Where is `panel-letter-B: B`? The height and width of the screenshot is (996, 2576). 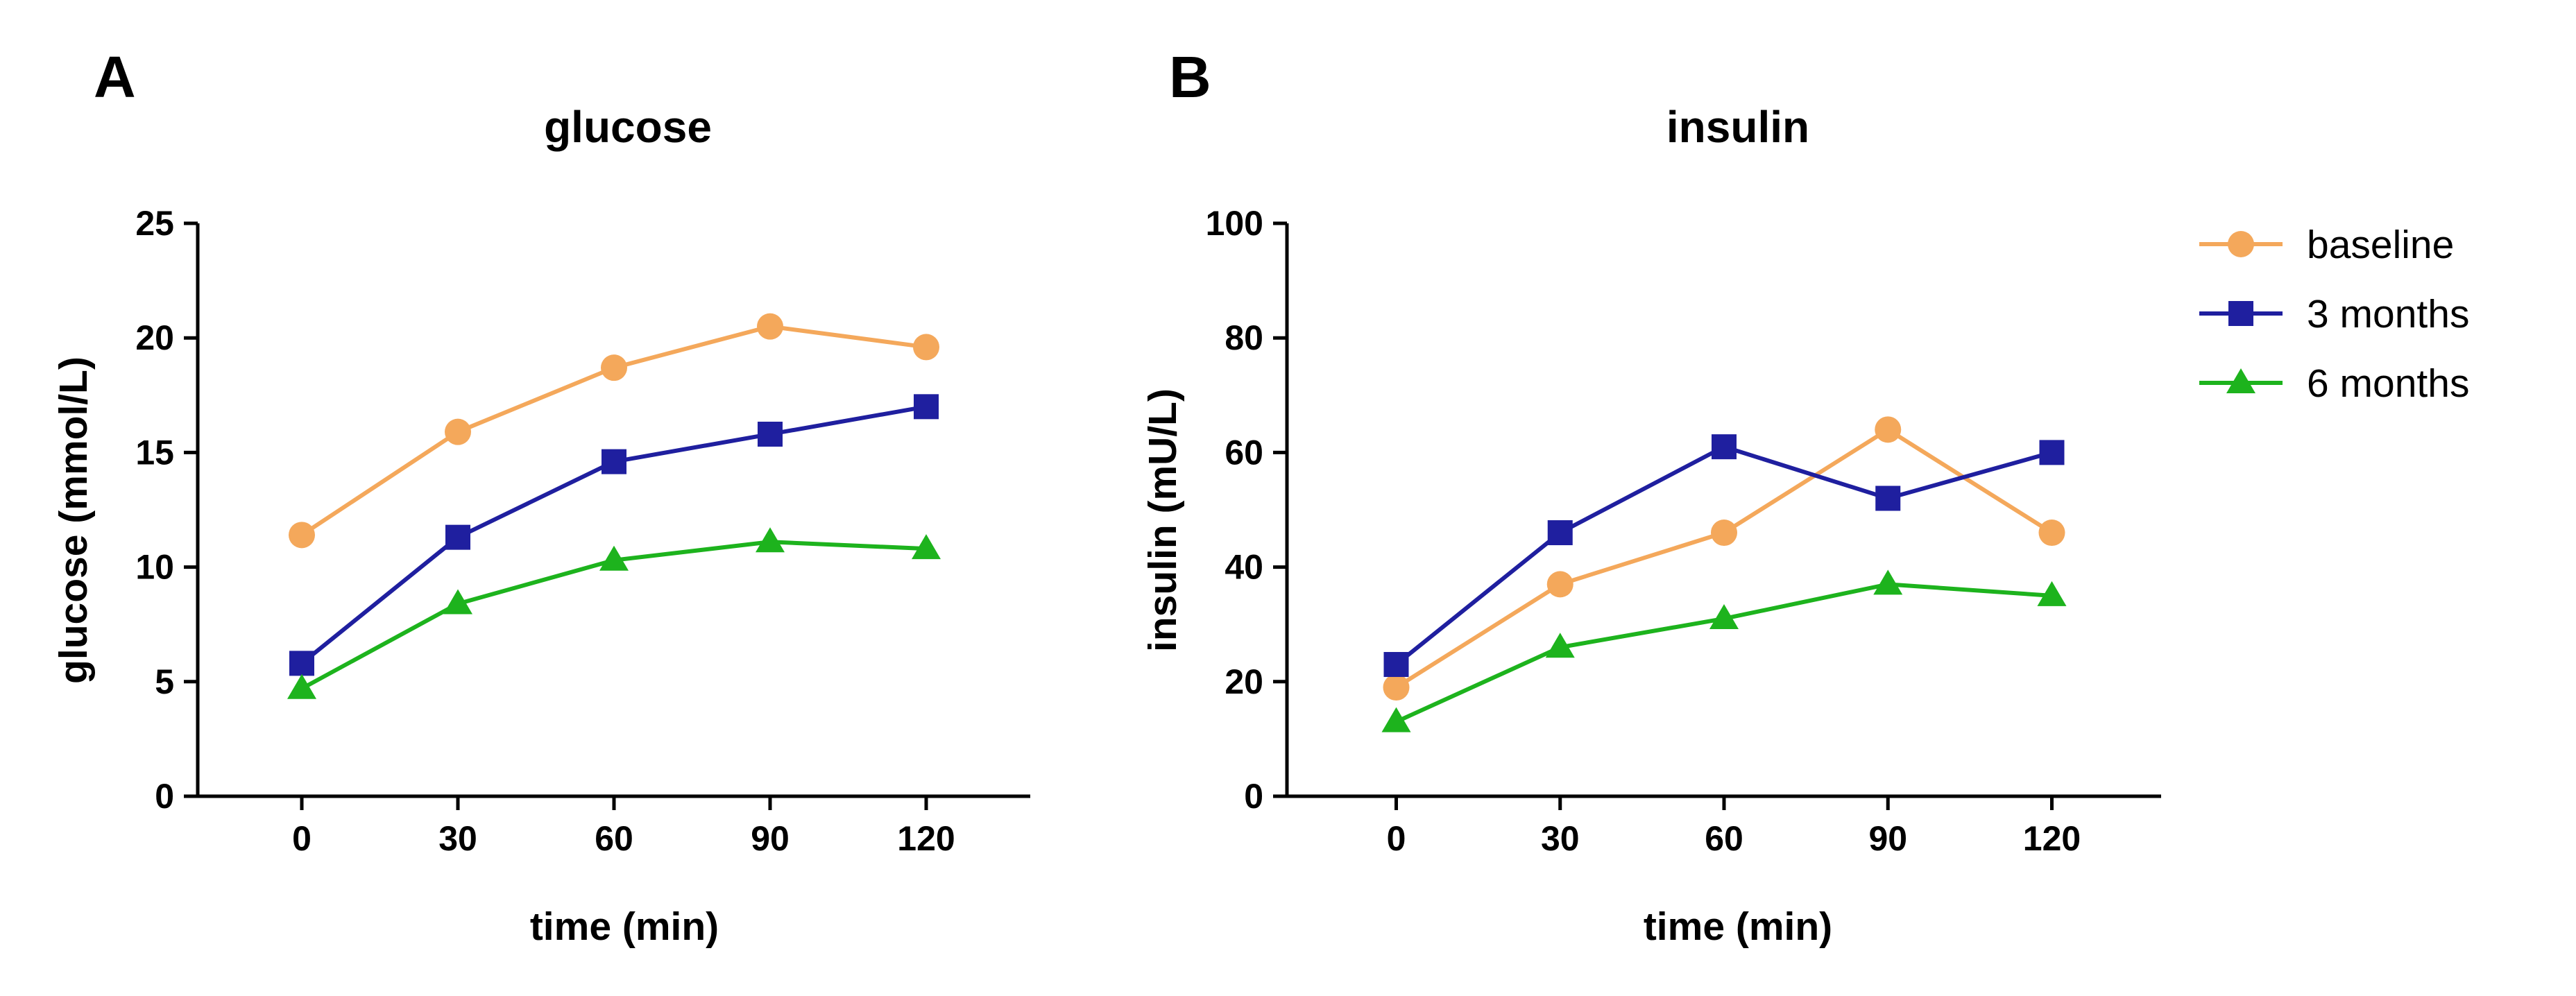
panel-letter-B: B is located at coordinates (1190, 77).